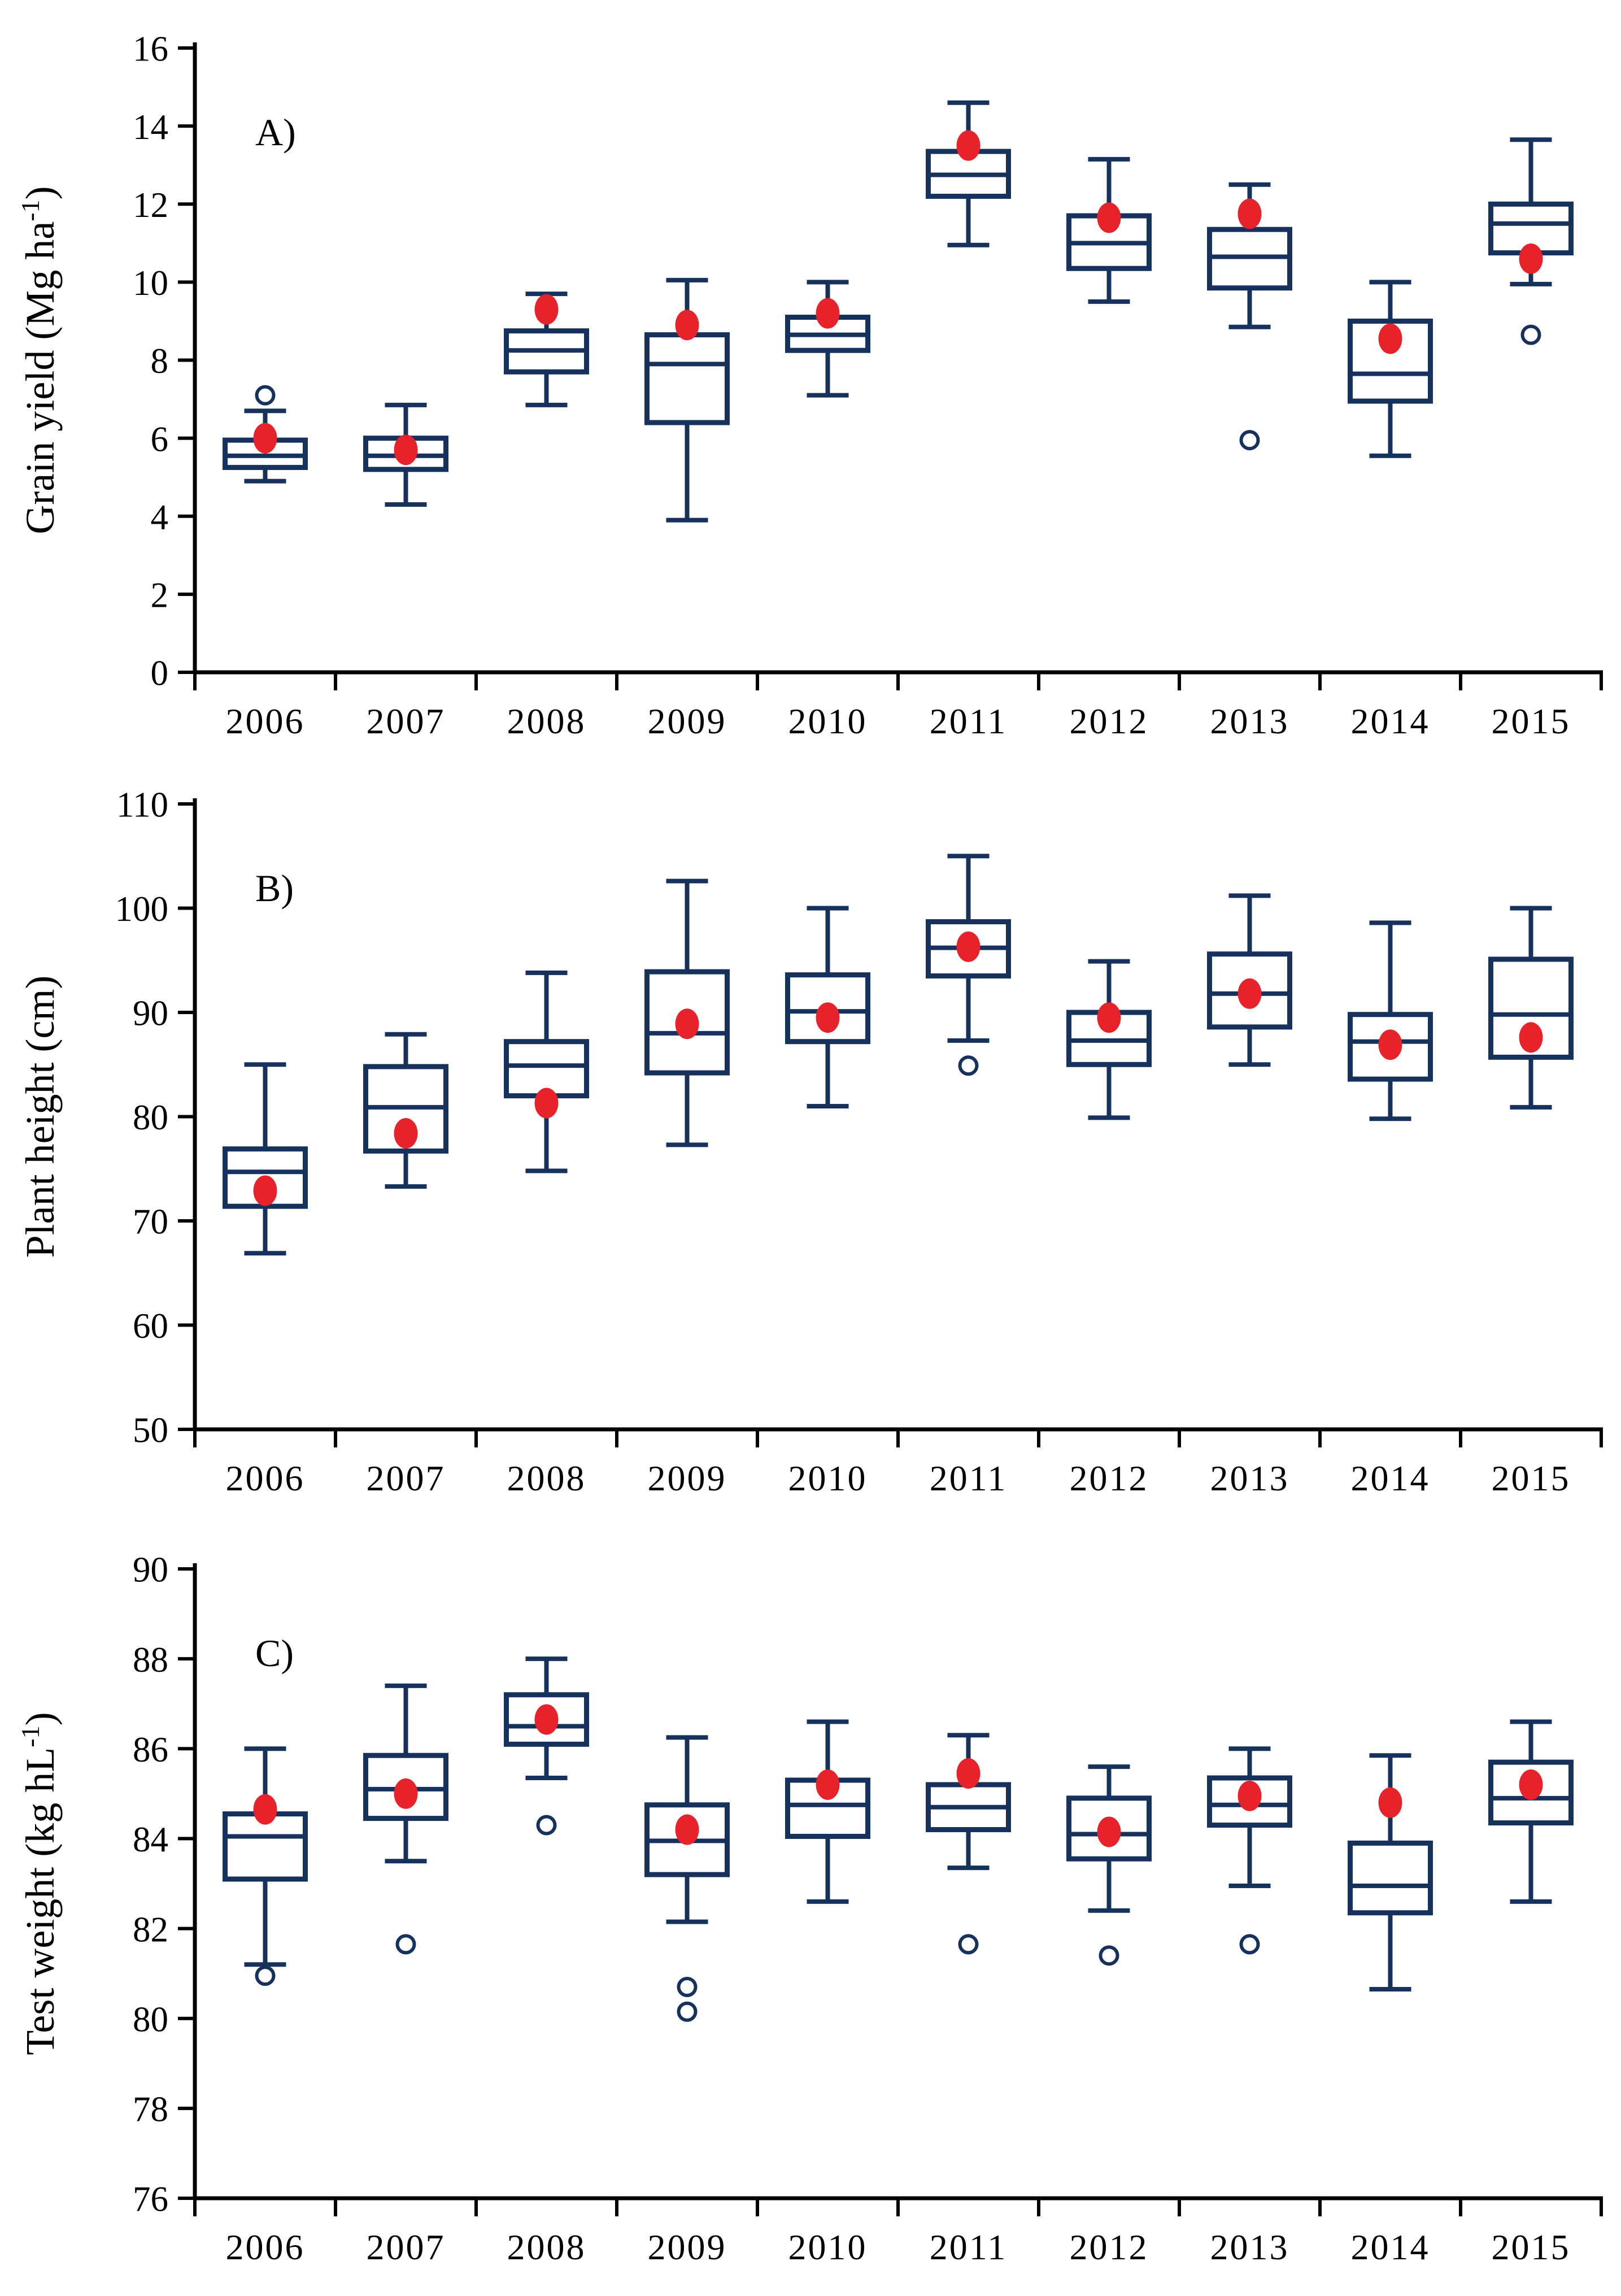 This screenshot has height=2296, width=1621. What do you see at coordinates (160, 595) in the screenshot?
I see `y-tick-label: 2` at bounding box center [160, 595].